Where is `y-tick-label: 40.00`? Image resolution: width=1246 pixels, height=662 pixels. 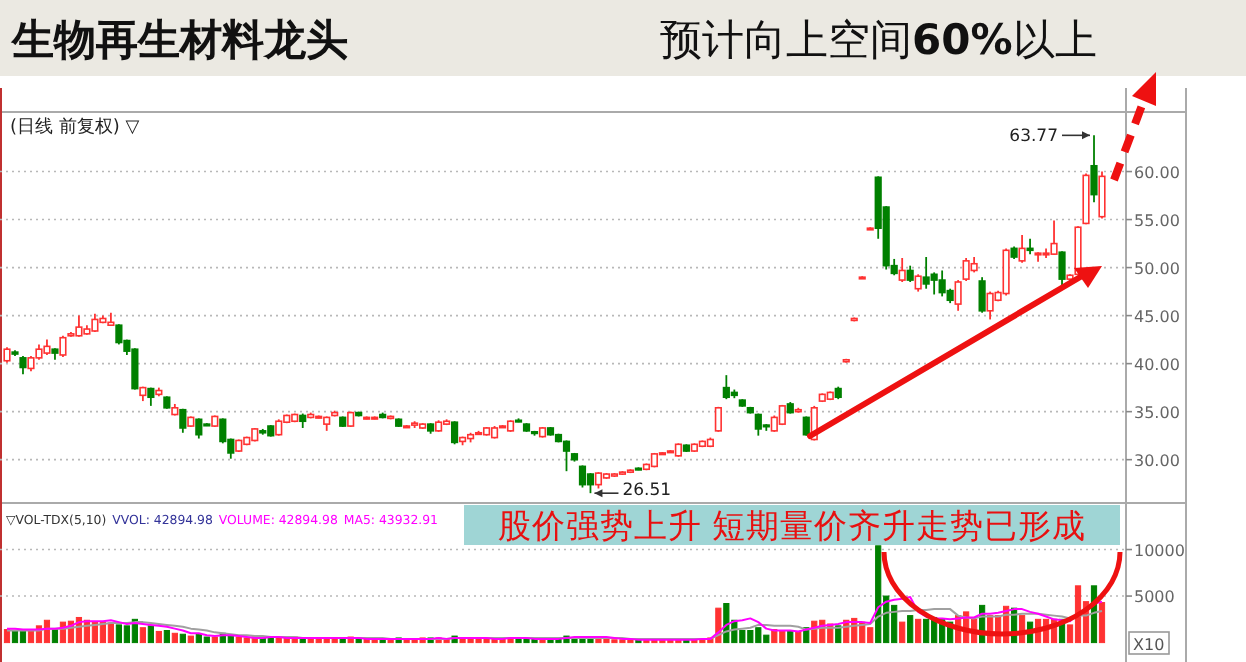 y-tick-label: 40.00 is located at coordinates (1157, 364).